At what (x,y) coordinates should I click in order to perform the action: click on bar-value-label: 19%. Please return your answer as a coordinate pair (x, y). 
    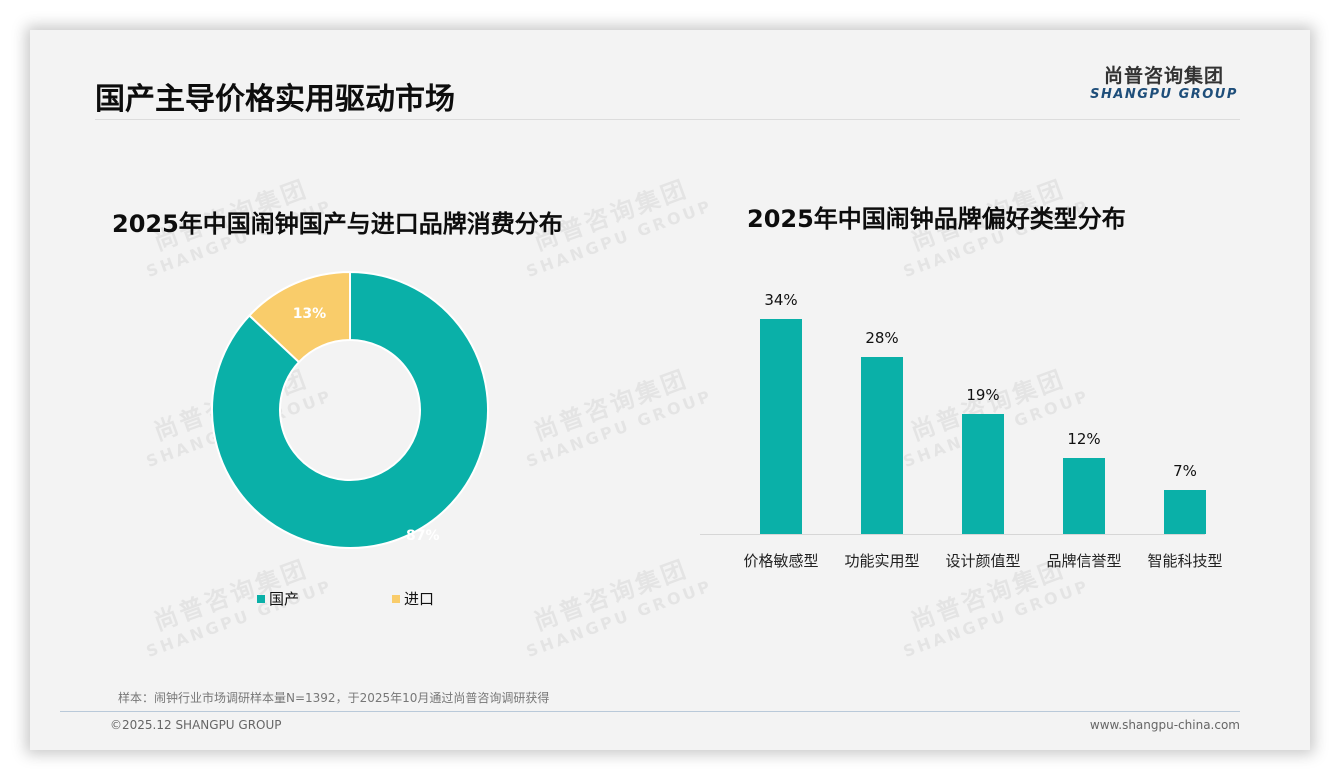
    Looking at the image, I should click on (983, 394).